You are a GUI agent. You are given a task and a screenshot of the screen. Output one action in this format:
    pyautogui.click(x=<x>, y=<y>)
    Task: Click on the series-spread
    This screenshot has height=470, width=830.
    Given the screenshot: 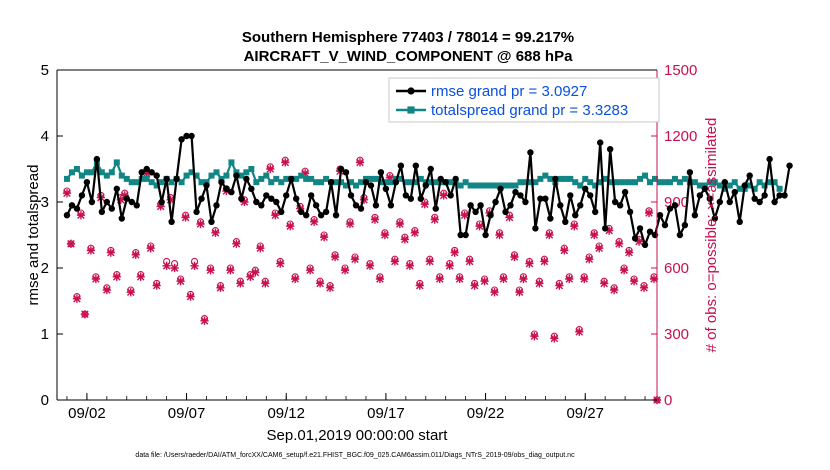 What is the action you would take?
    pyautogui.click(x=423, y=175)
    